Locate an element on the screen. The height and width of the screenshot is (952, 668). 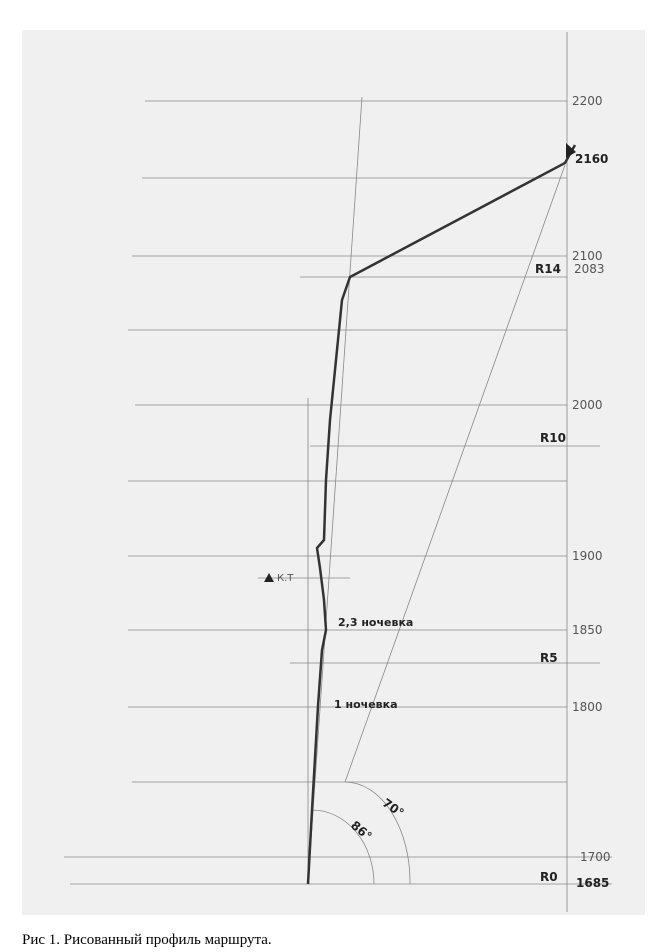
altitude-label: 2200 is located at coordinates (587, 101).